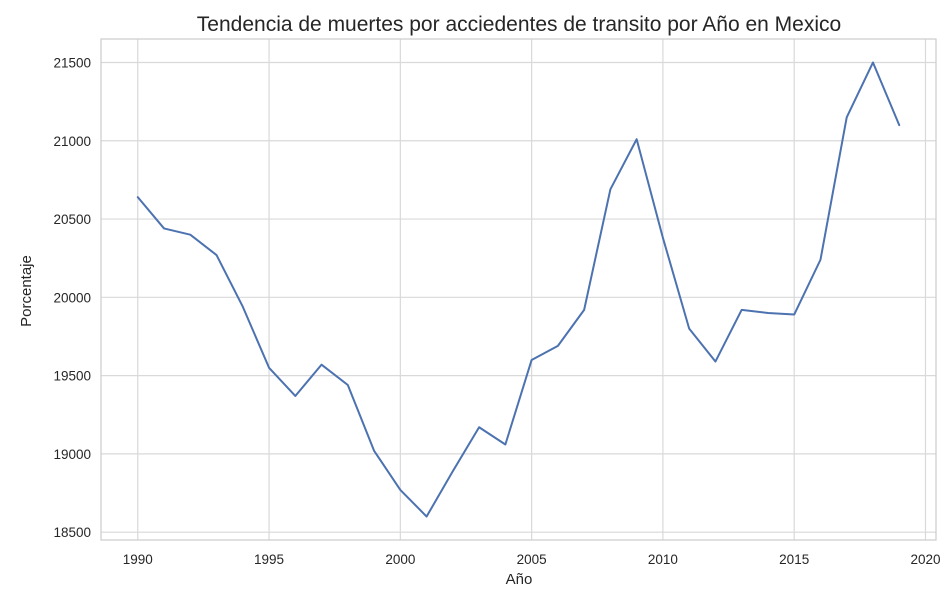  What do you see at coordinates (72, 141) in the screenshot?
I see `y-tick-label: 21000` at bounding box center [72, 141].